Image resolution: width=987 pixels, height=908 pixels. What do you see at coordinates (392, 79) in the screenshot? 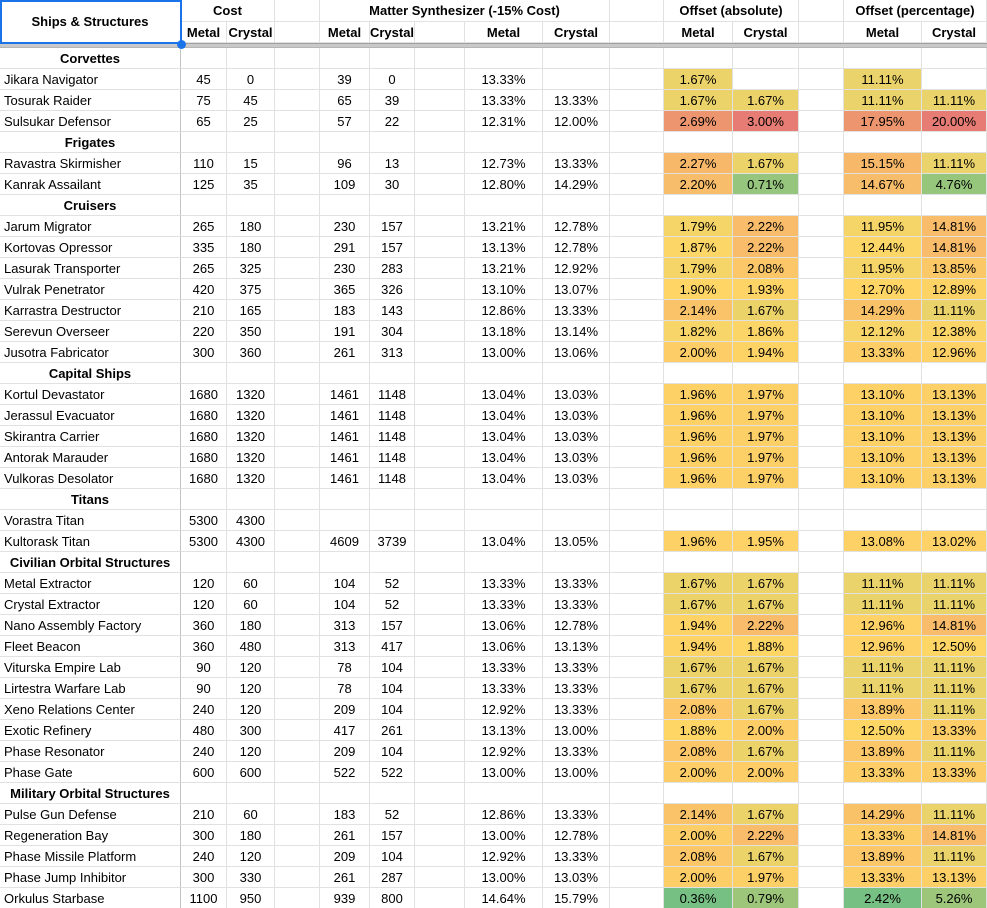
I see `synth-crystal-cell: 0` at bounding box center [392, 79].